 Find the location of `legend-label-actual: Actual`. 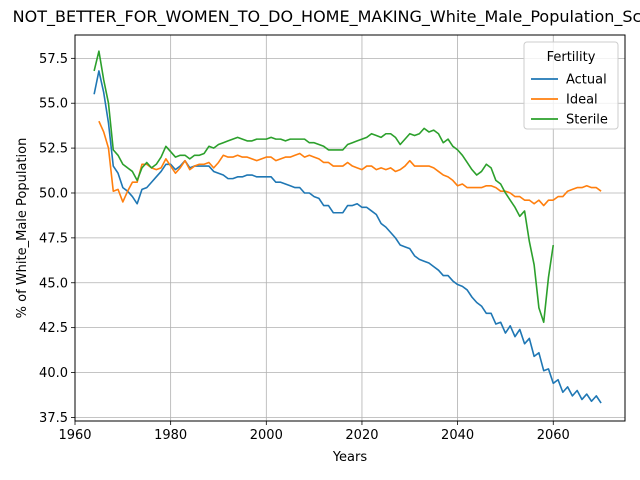

legend-label-actual: Actual is located at coordinates (586, 80).